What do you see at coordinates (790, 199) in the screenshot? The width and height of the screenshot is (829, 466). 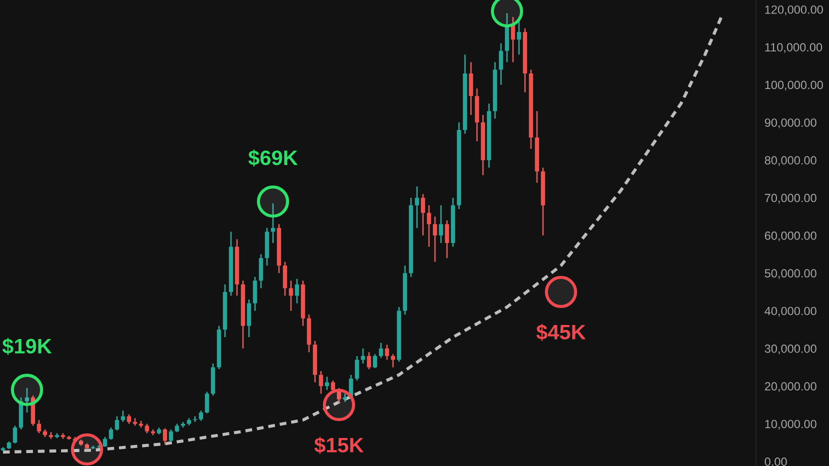 I see `y-tick-label: 70,000.00` at bounding box center [790, 199].